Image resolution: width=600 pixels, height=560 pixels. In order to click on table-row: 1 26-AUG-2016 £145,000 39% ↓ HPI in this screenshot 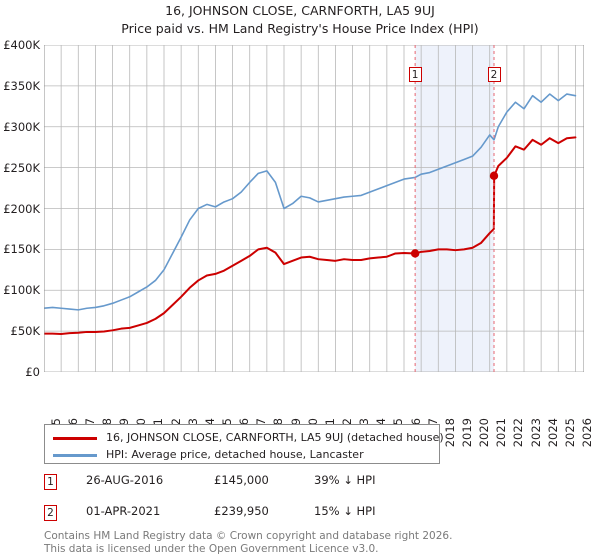, I will do `click(254, 487)`.